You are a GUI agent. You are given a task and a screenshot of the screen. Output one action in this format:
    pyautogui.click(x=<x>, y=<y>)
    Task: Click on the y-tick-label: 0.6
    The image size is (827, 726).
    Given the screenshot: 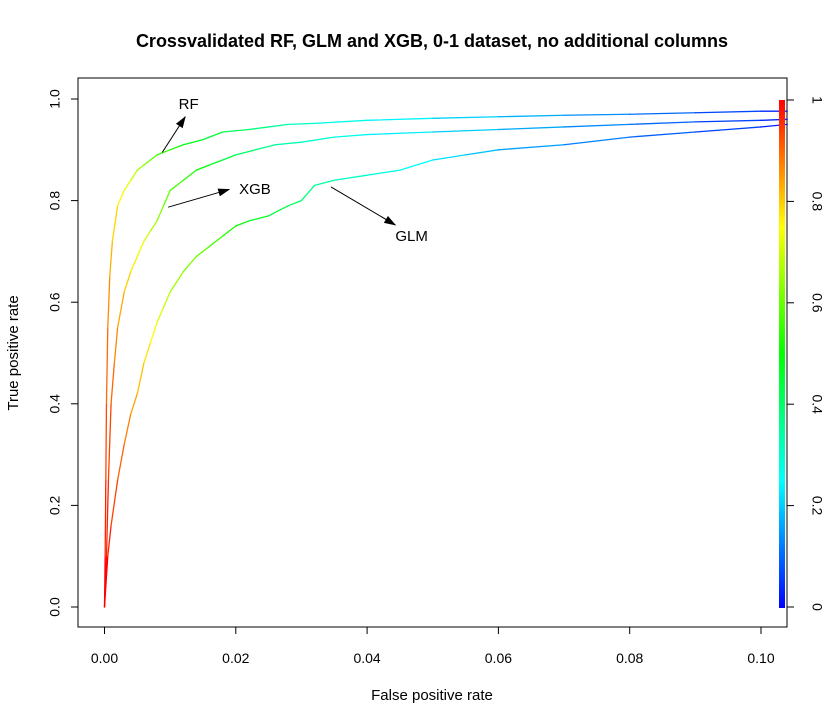 What is the action you would take?
    pyautogui.click(x=55, y=302)
    